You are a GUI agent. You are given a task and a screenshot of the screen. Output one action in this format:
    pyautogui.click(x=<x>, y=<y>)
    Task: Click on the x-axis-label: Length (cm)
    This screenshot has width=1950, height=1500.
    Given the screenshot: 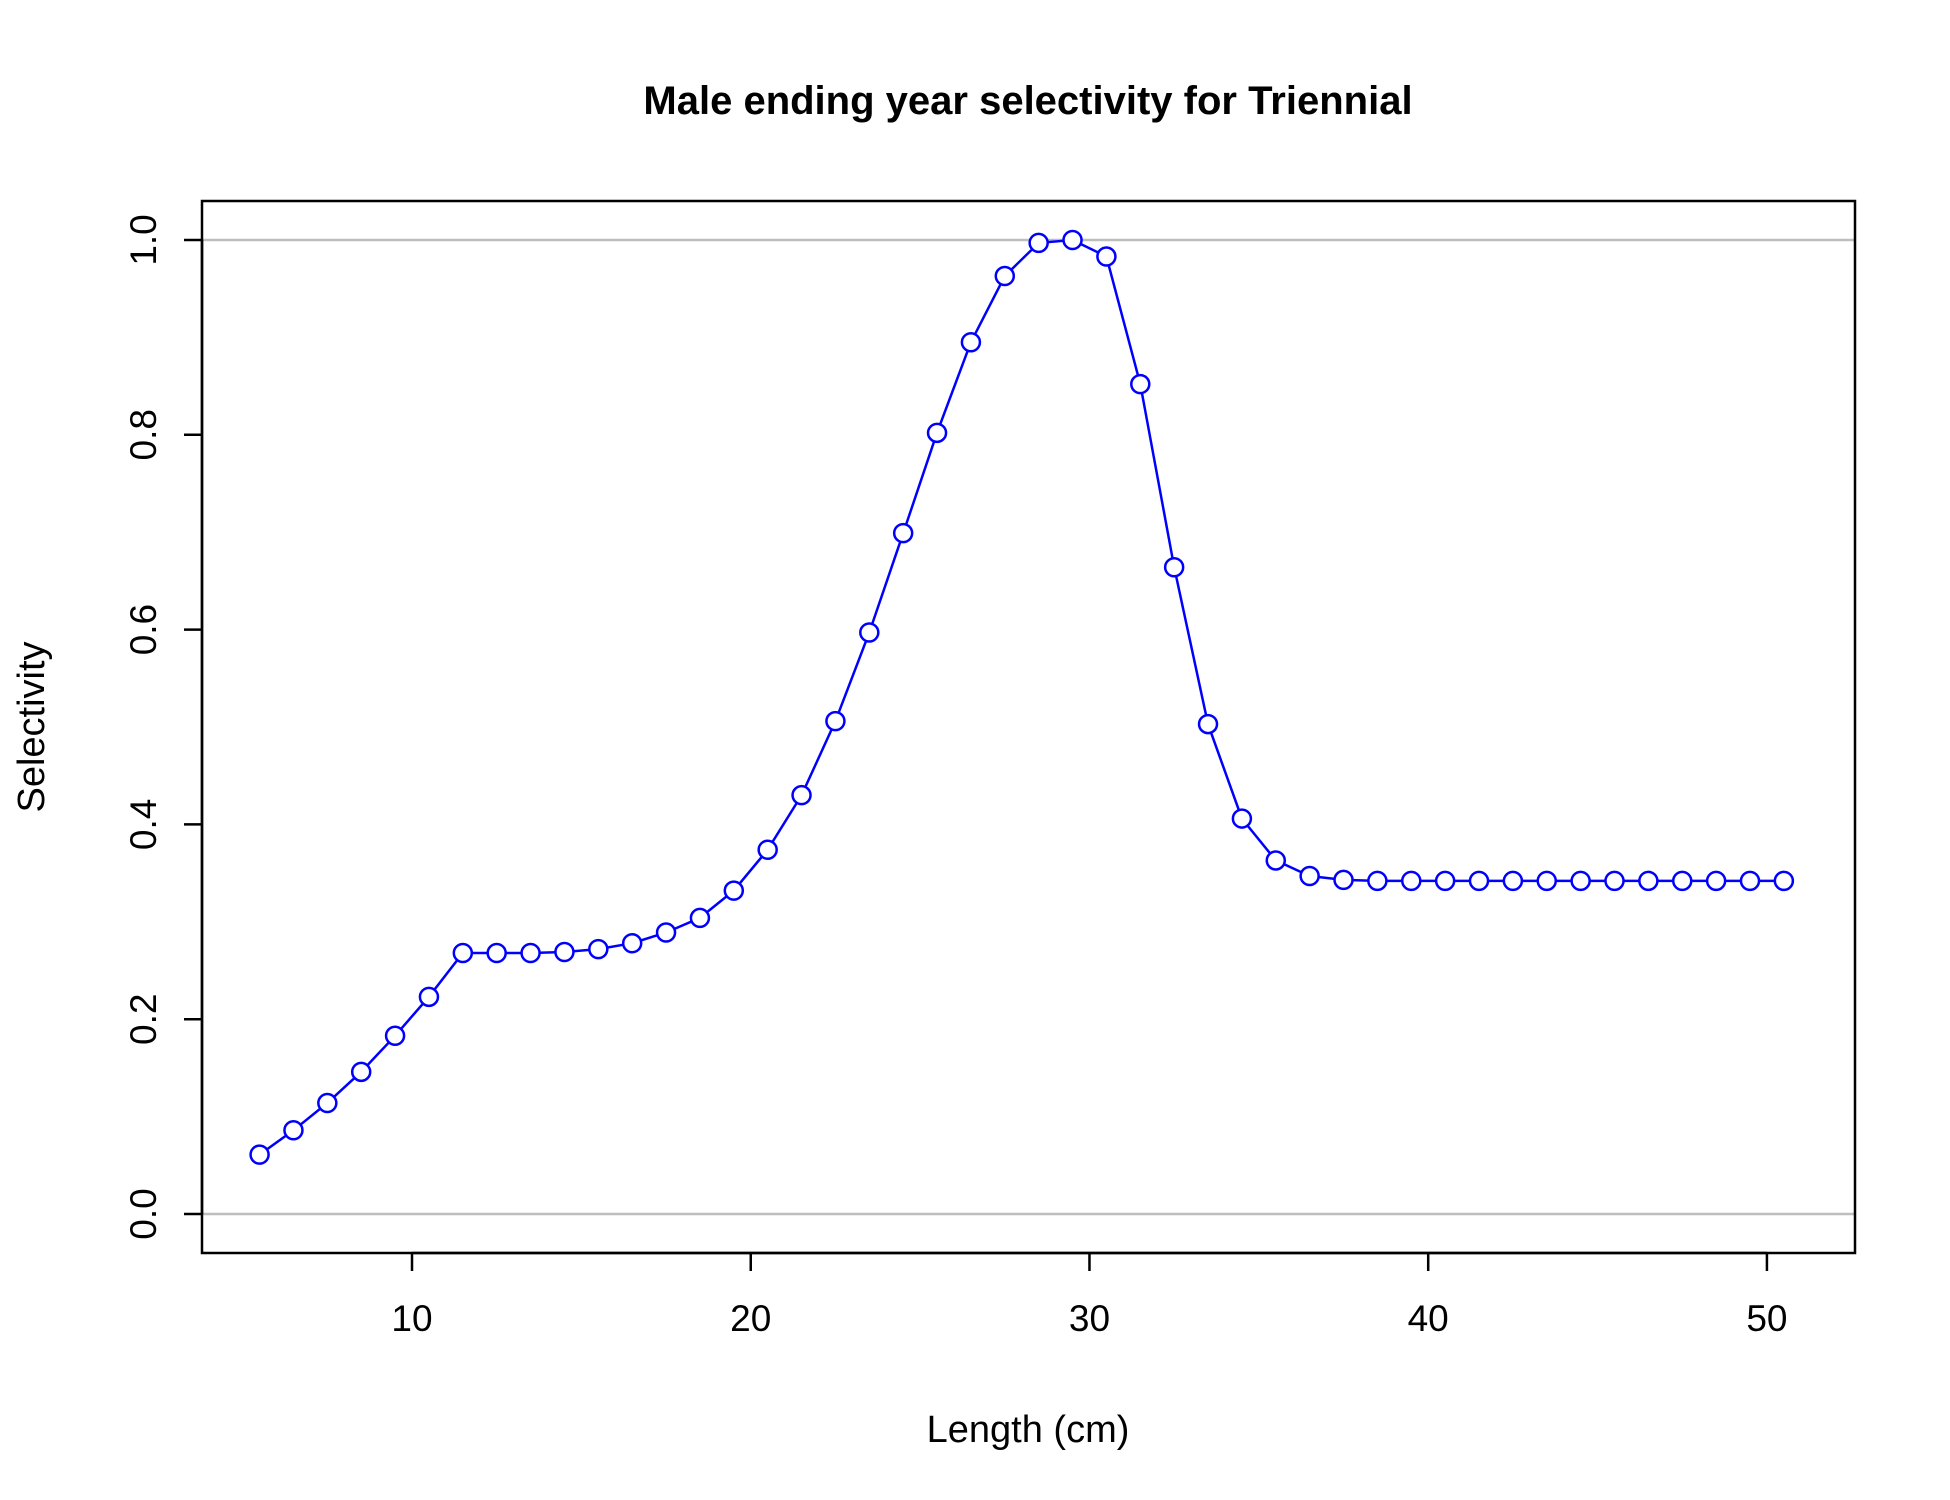 What is the action you would take?
    pyautogui.click(x=1028, y=1430)
    